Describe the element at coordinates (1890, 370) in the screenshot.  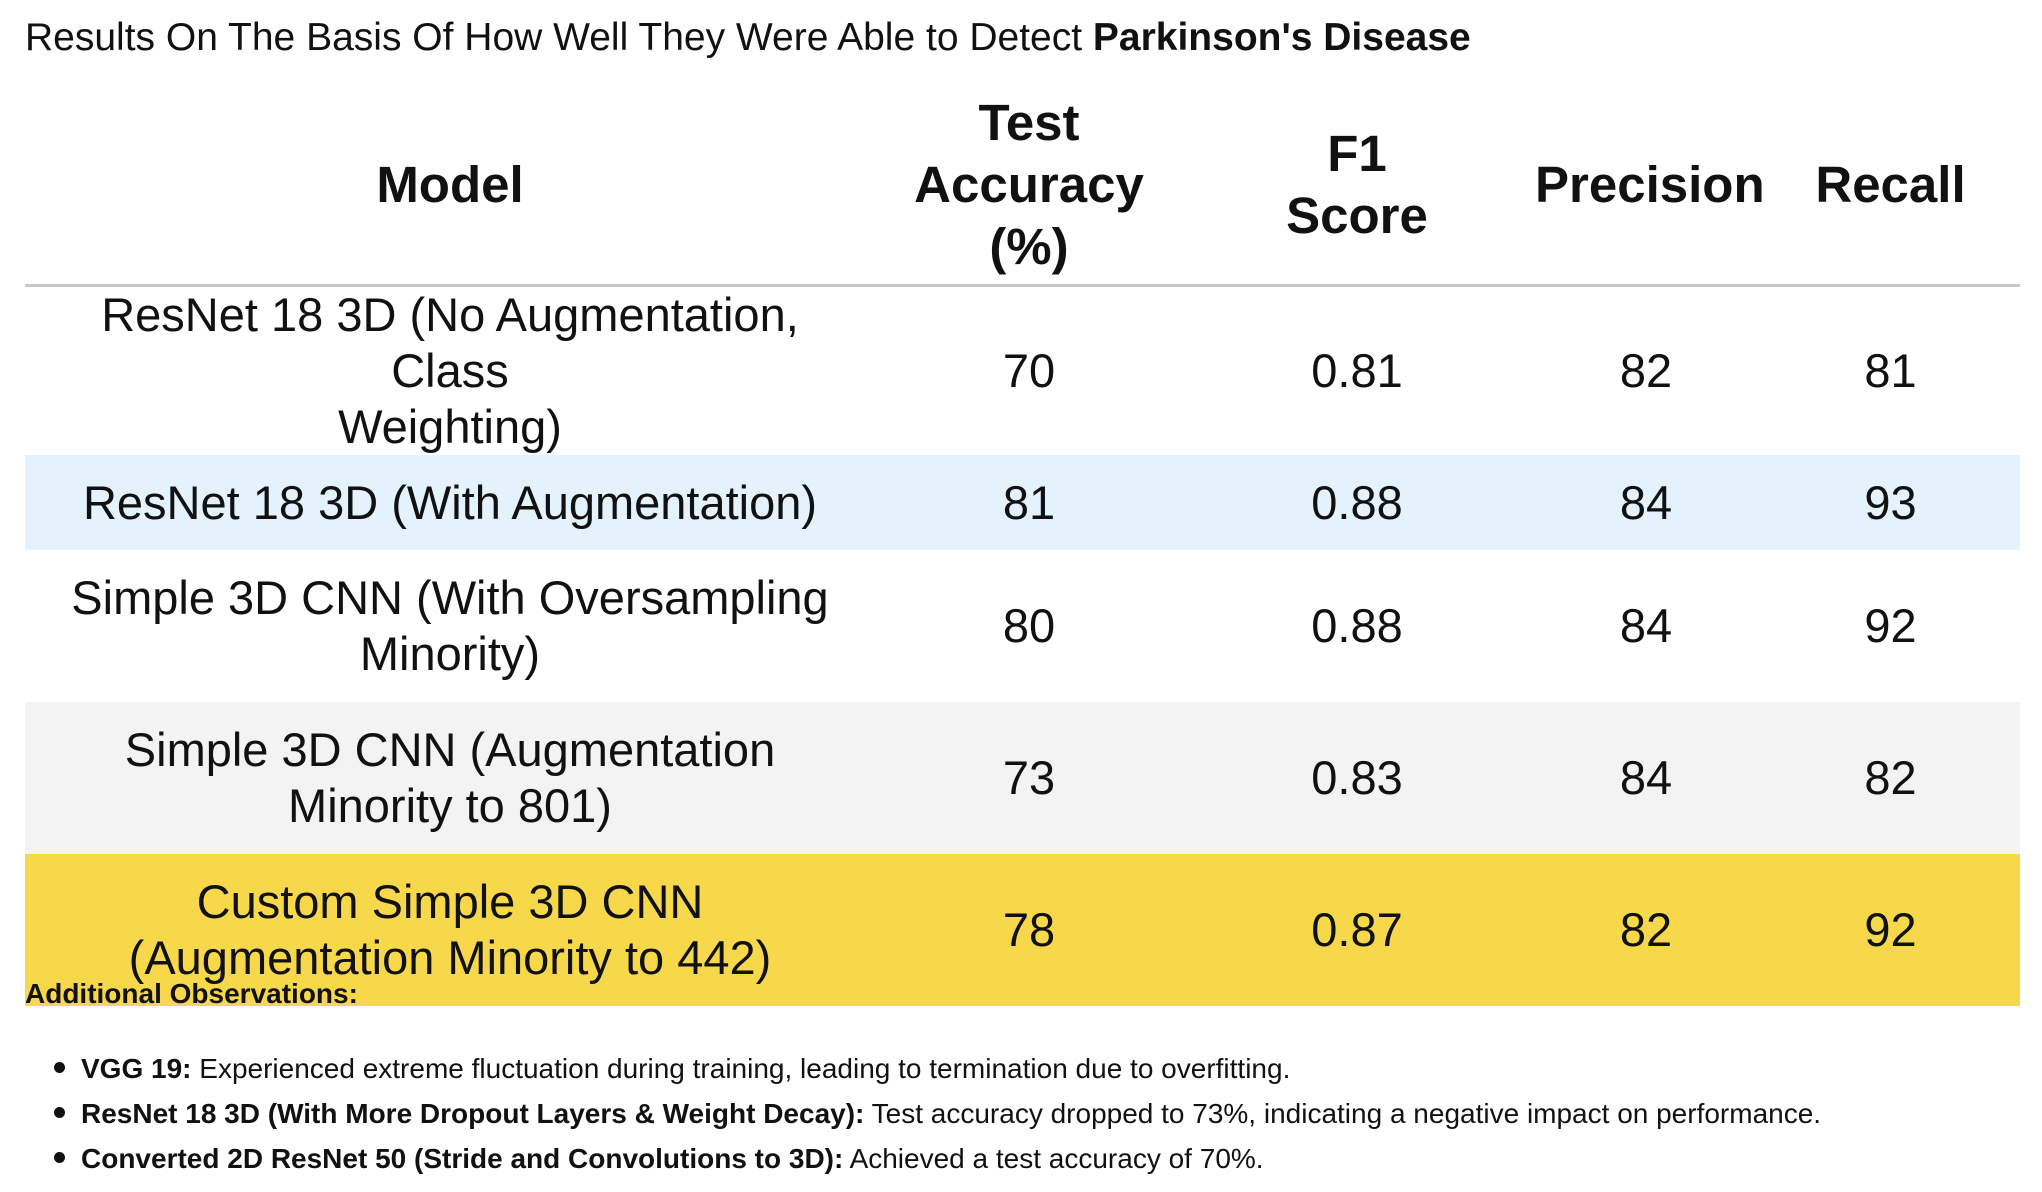
I see `recall-cell: 81` at that location.